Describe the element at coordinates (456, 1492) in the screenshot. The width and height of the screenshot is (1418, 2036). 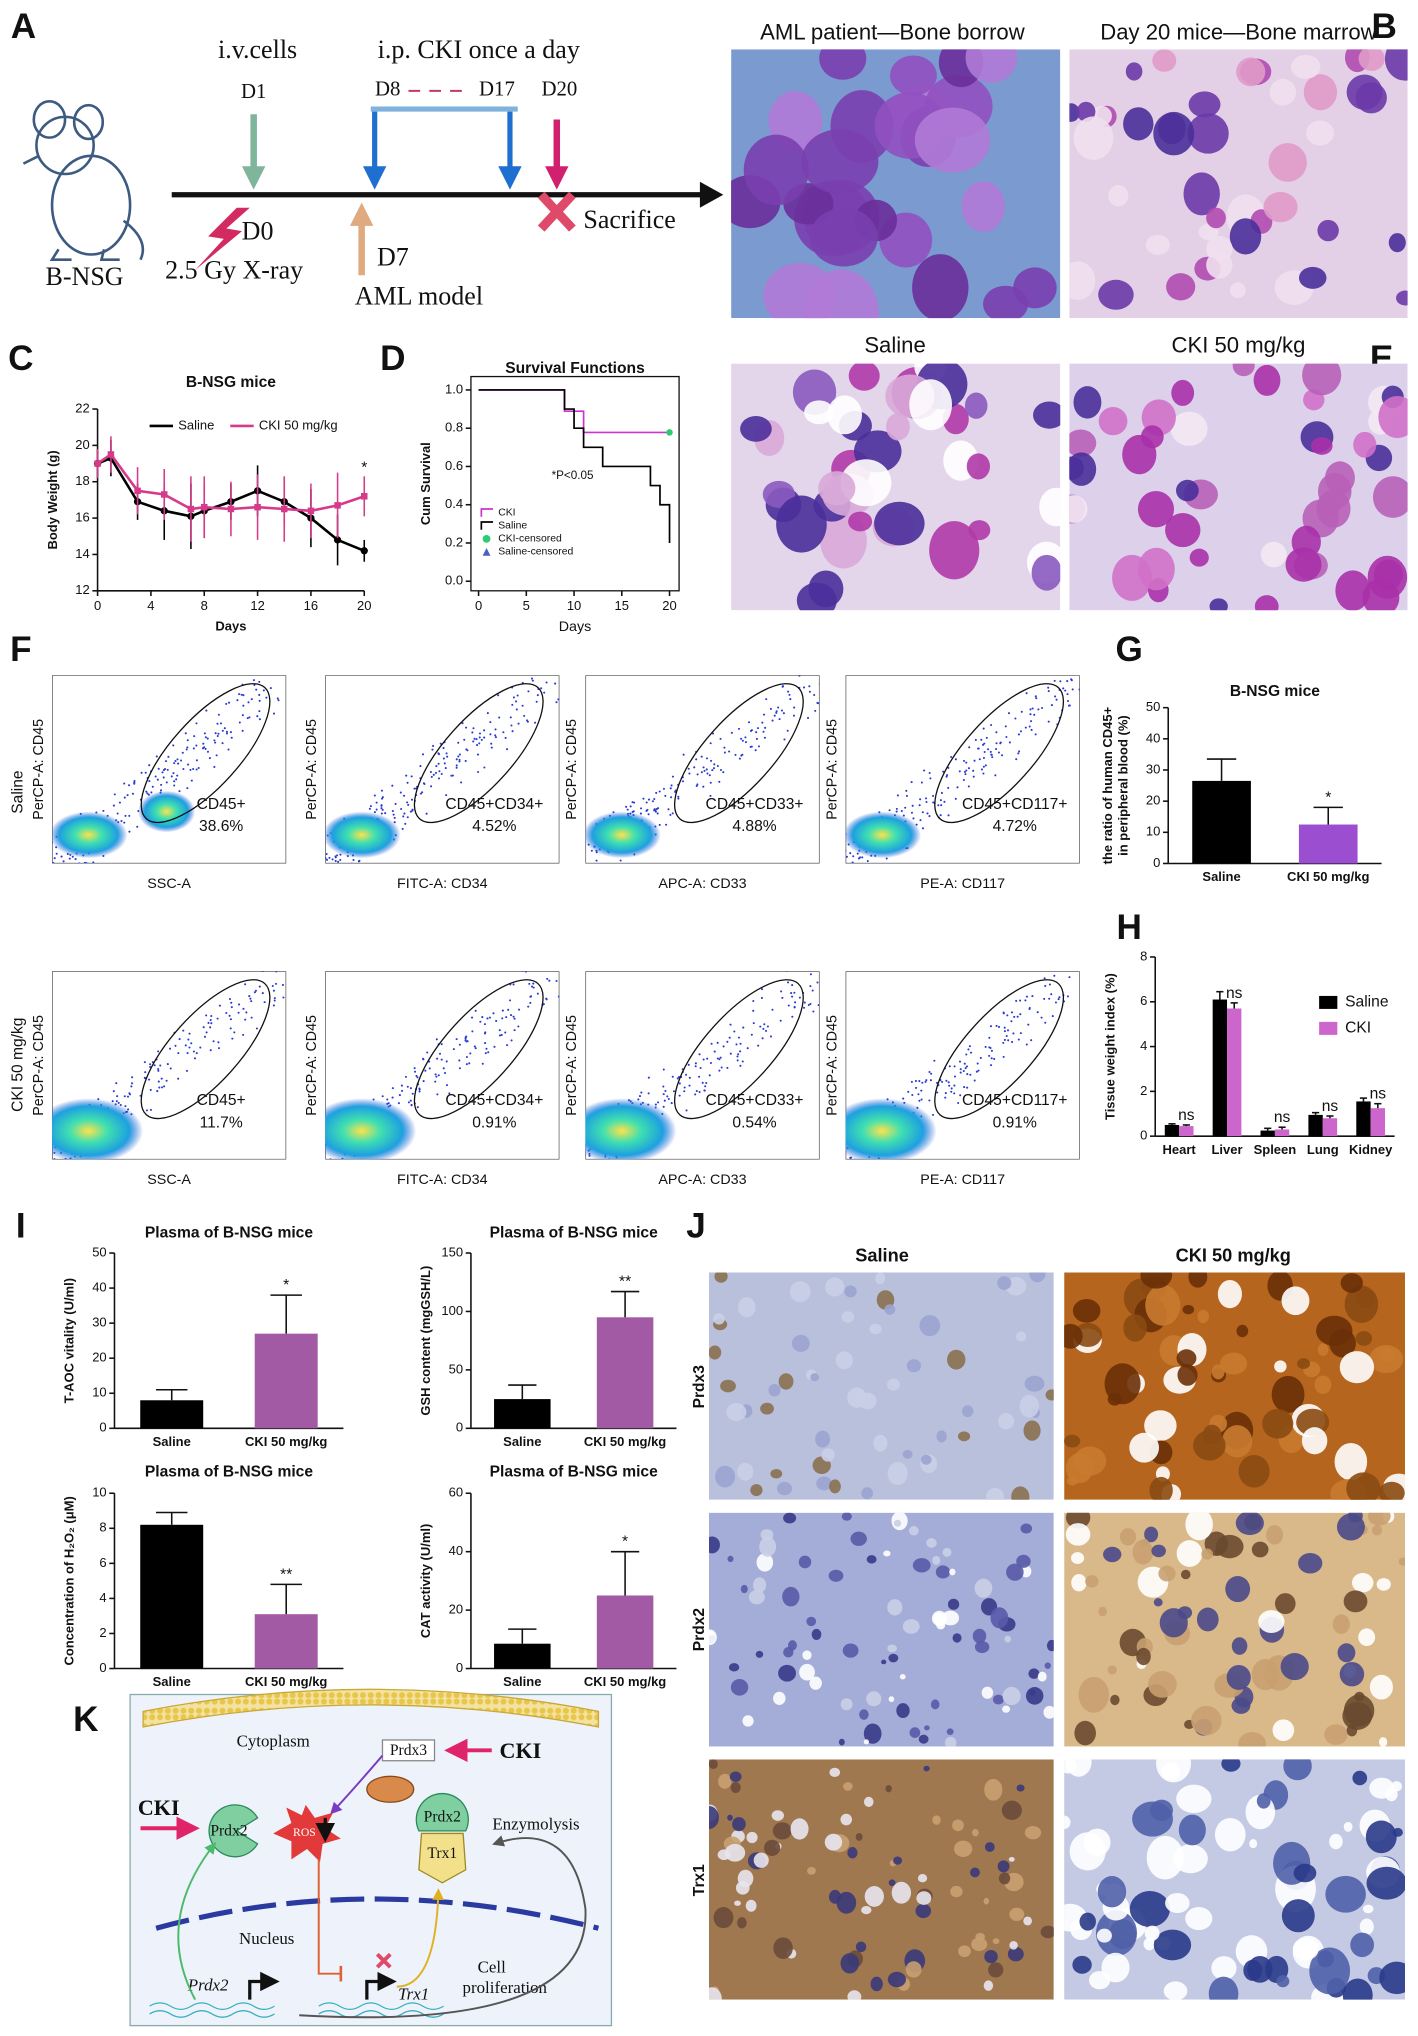
I see `y-tick-label: 60` at that location.